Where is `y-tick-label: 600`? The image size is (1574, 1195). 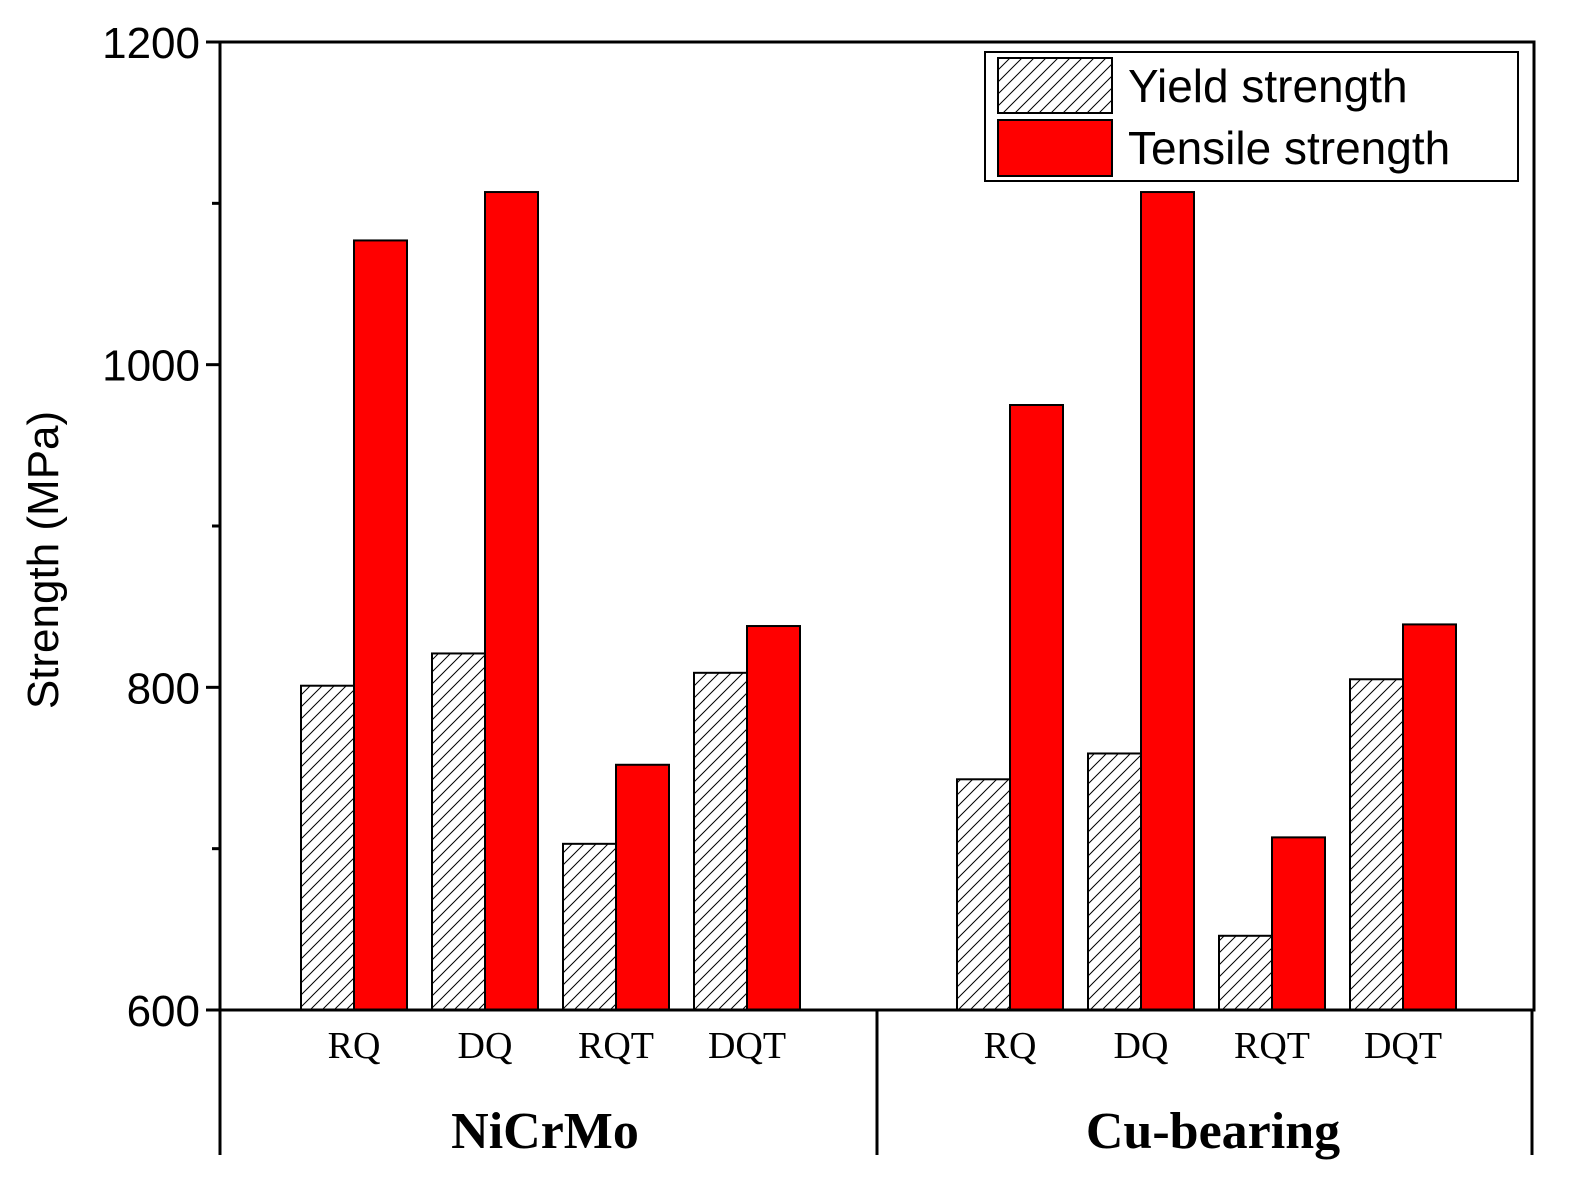
y-tick-label: 600 is located at coordinates (163, 1011).